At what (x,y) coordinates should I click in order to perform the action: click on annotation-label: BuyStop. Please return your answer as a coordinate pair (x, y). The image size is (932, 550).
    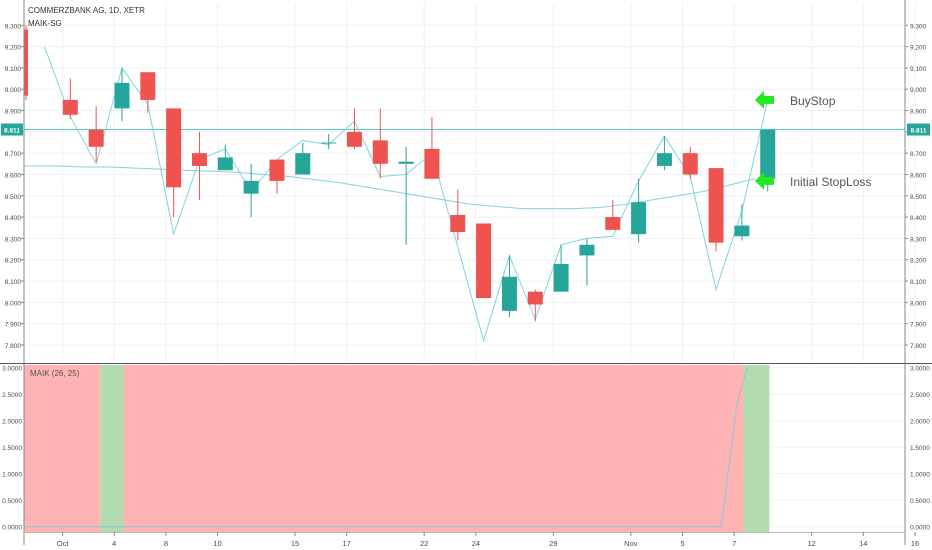
    Looking at the image, I should click on (813, 101).